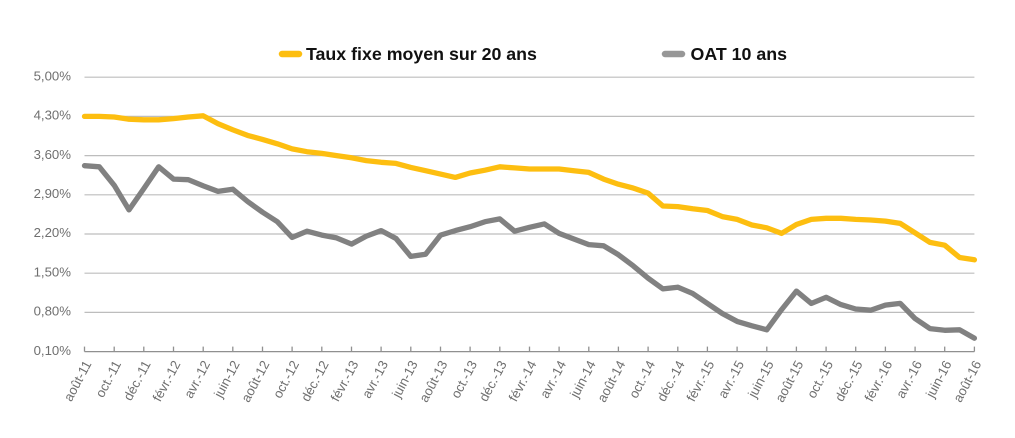 The image size is (1015, 438). I want to click on svg-text: 2,20%, so click(53, 232).